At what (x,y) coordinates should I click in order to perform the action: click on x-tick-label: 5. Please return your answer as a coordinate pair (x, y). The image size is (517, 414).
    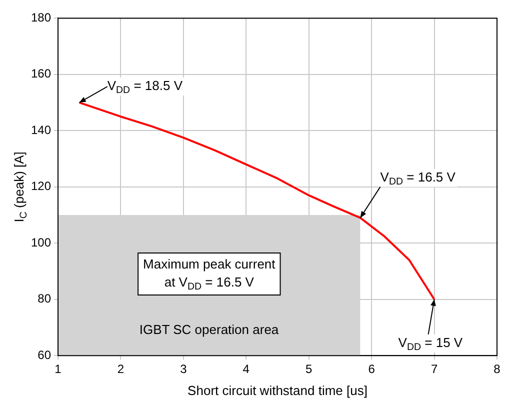
    Looking at the image, I should click on (309, 369).